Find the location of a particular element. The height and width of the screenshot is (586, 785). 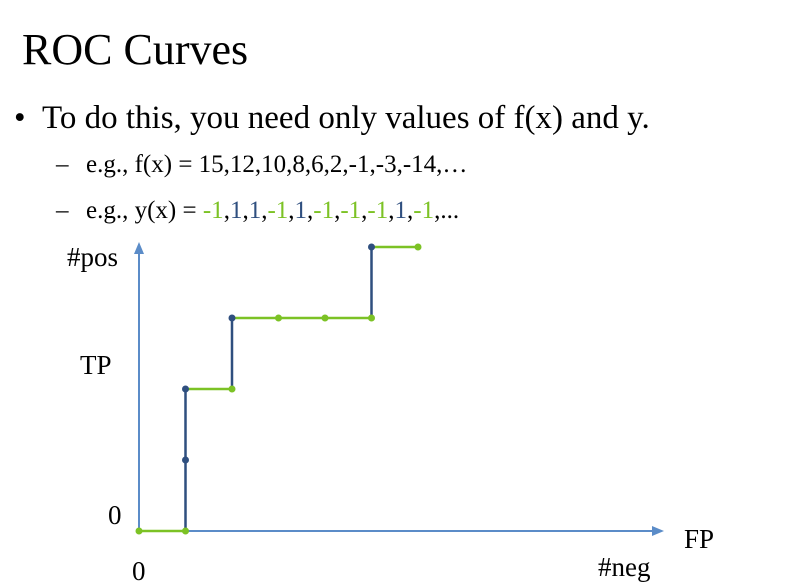

x-axis-arrow-icon is located at coordinates (658, 531).